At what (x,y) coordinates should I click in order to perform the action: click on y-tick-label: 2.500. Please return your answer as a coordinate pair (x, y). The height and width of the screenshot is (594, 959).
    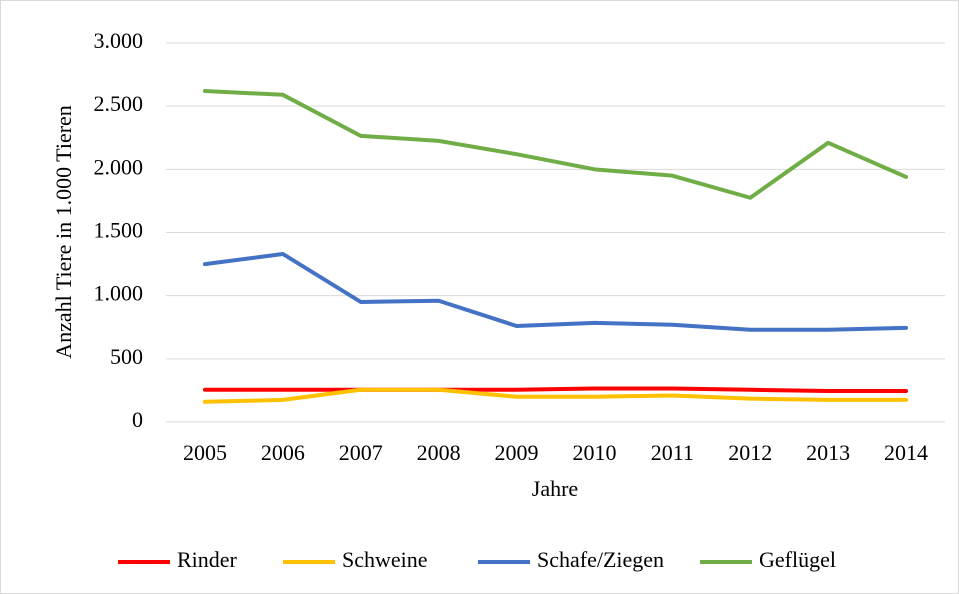
    Looking at the image, I should click on (119, 103).